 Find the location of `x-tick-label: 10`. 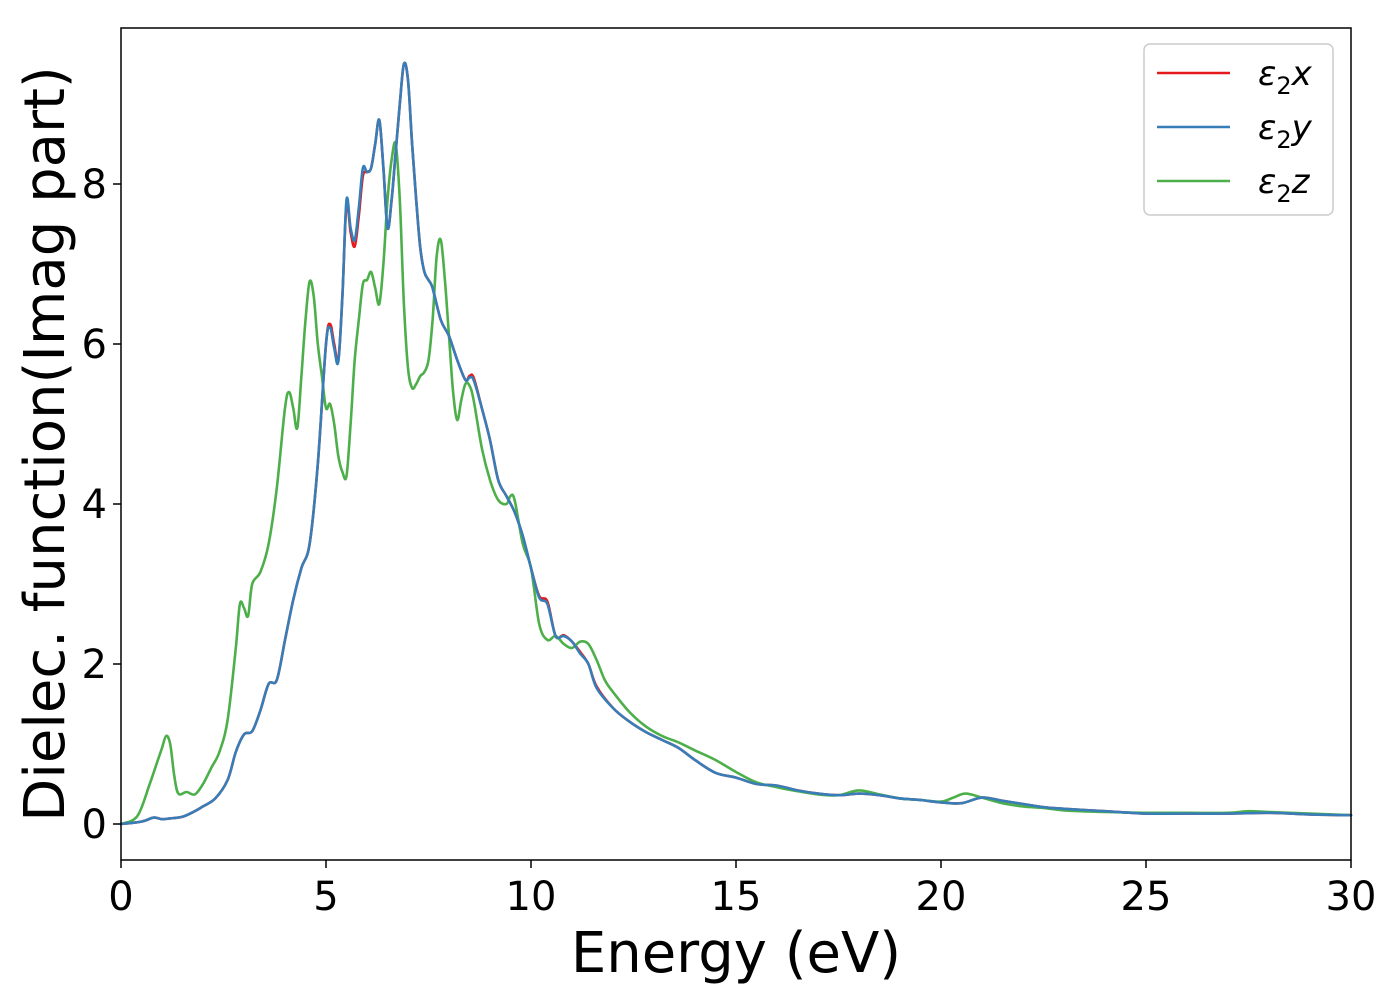

x-tick-label: 10 is located at coordinates (531, 897).